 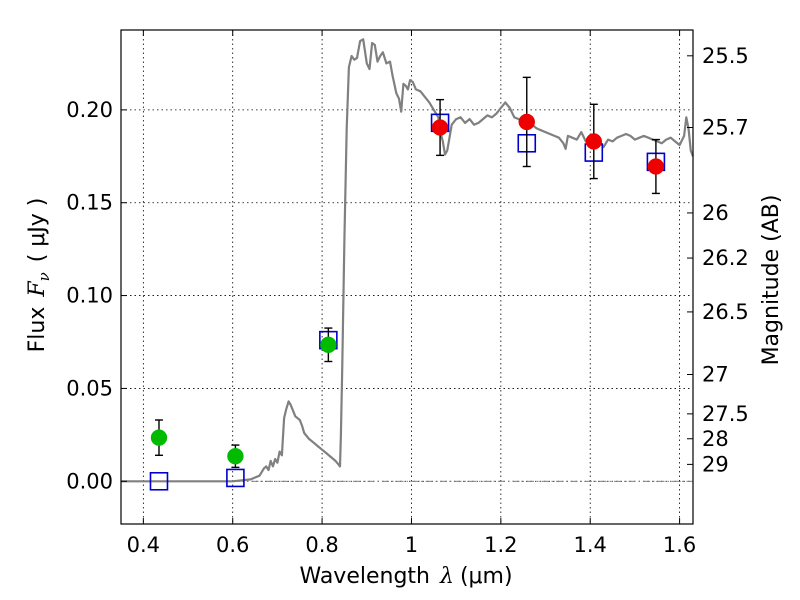 I want to click on x-axis-label-symbol: λ, so click(x=446, y=576).